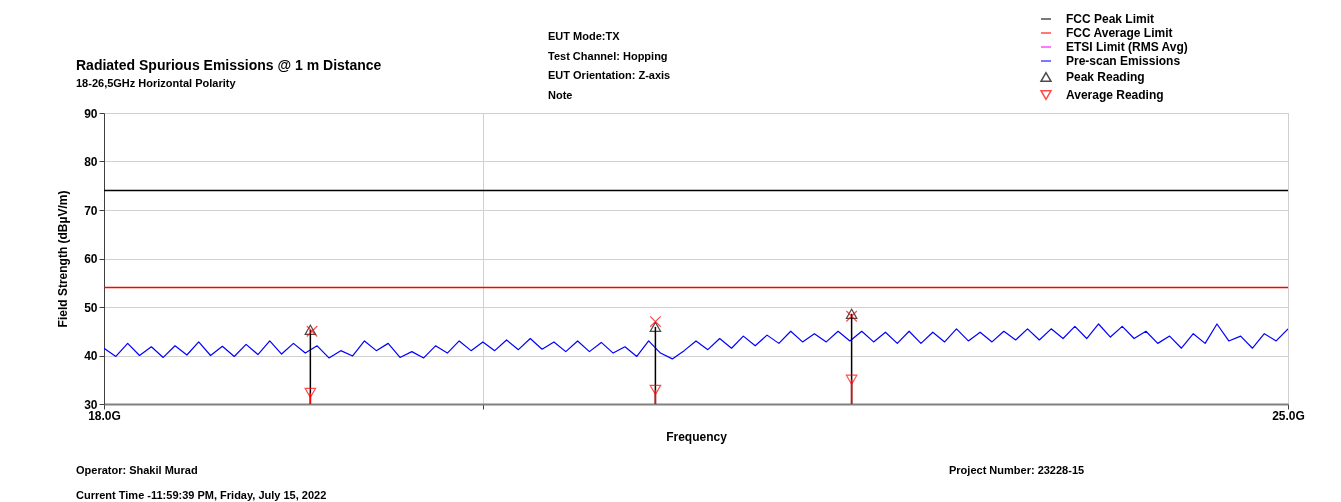 This screenshot has width=1341, height=502. Describe the element at coordinates (608, 56) in the screenshot. I see `text: Test Channel: Hopping` at that location.